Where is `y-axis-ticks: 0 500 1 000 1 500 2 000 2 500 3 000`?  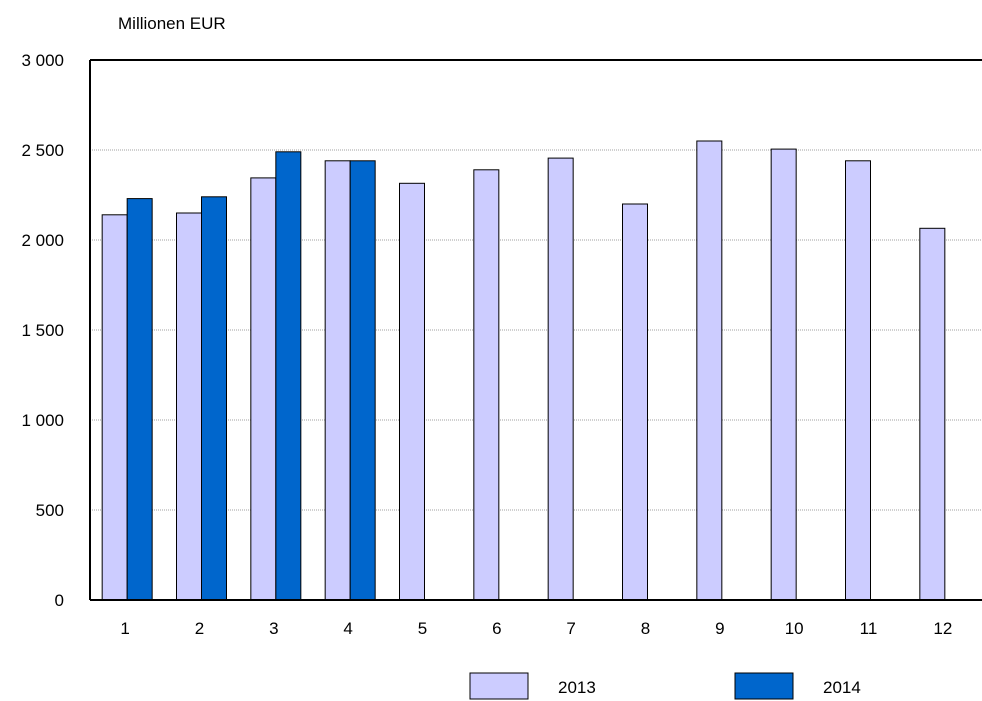 y-axis-ticks: 0 500 1 000 1 500 2 000 2 500 3 000 is located at coordinates (42, 330).